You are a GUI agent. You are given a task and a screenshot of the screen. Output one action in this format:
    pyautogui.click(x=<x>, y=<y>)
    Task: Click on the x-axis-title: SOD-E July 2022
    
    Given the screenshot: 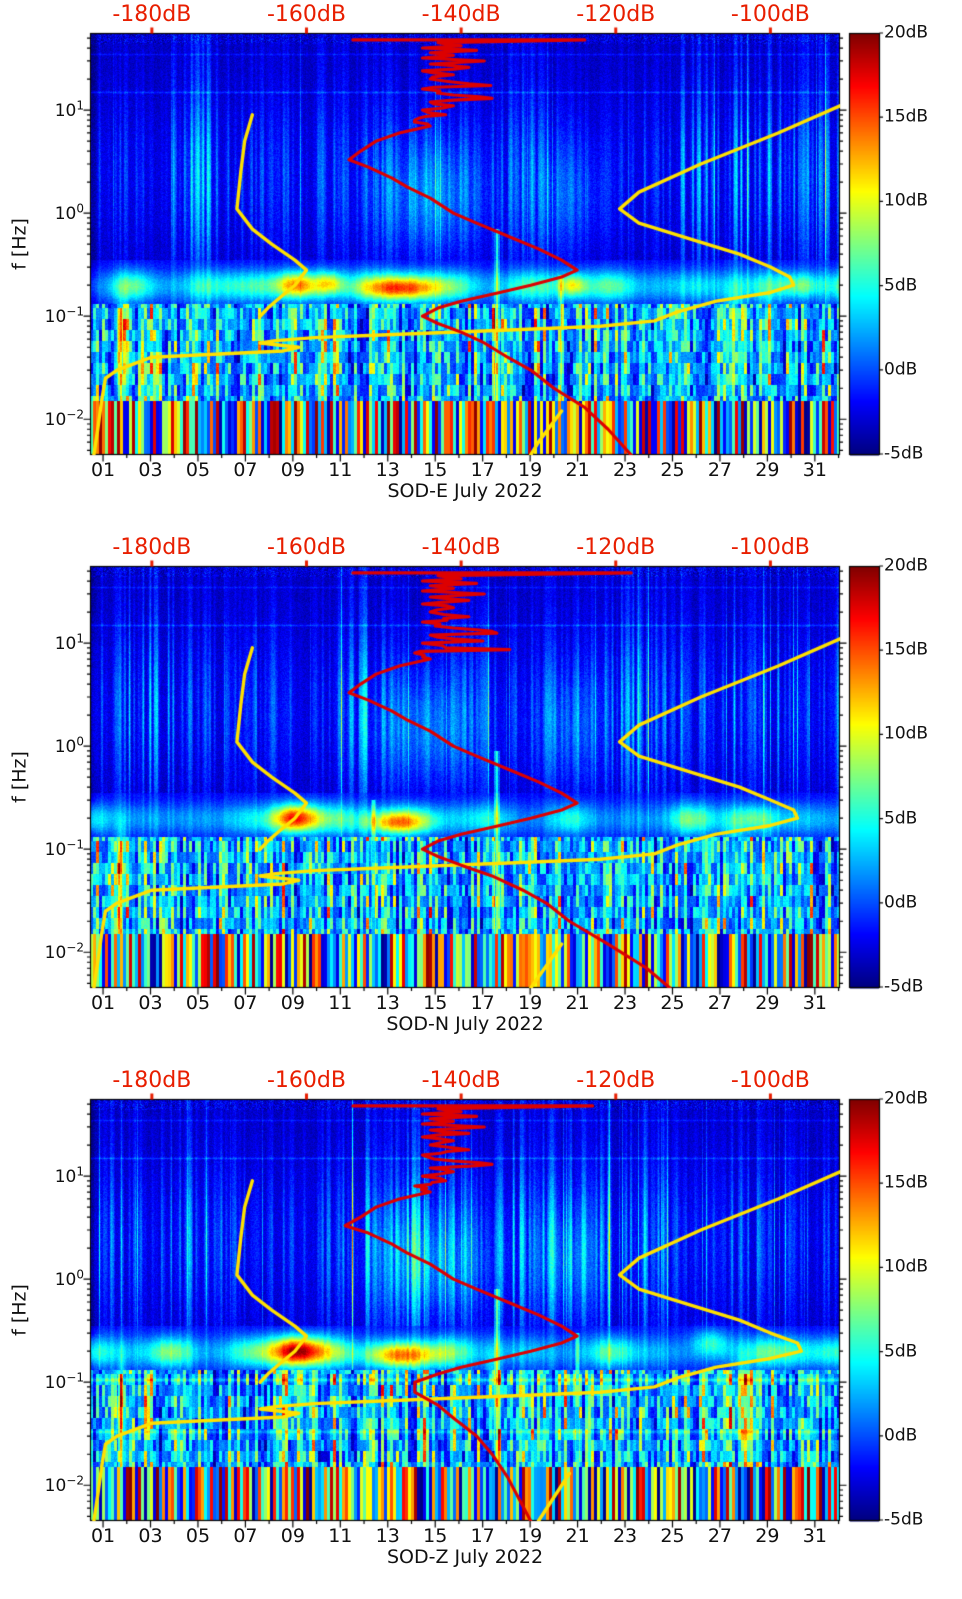 What is the action you would take?
    pyautogui.click(x=465, y=491)
    